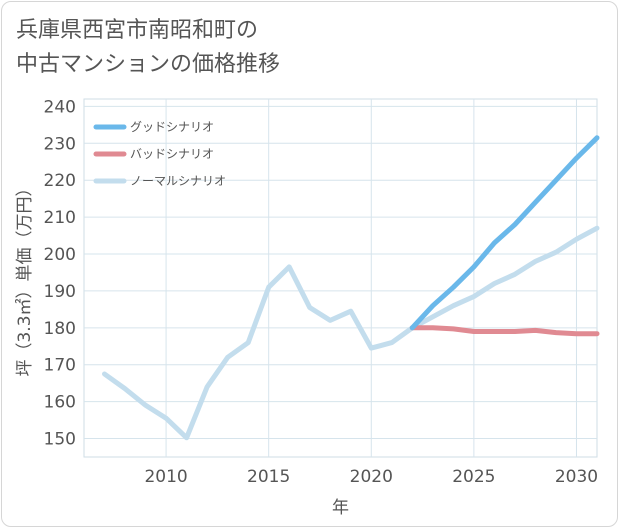 The height and width of the screenshot is (530, 621). Describe the element at coordinates (148, 64) in the screenshot. I see `chart-title-line2: 中古マンションの価格推移` at that location.